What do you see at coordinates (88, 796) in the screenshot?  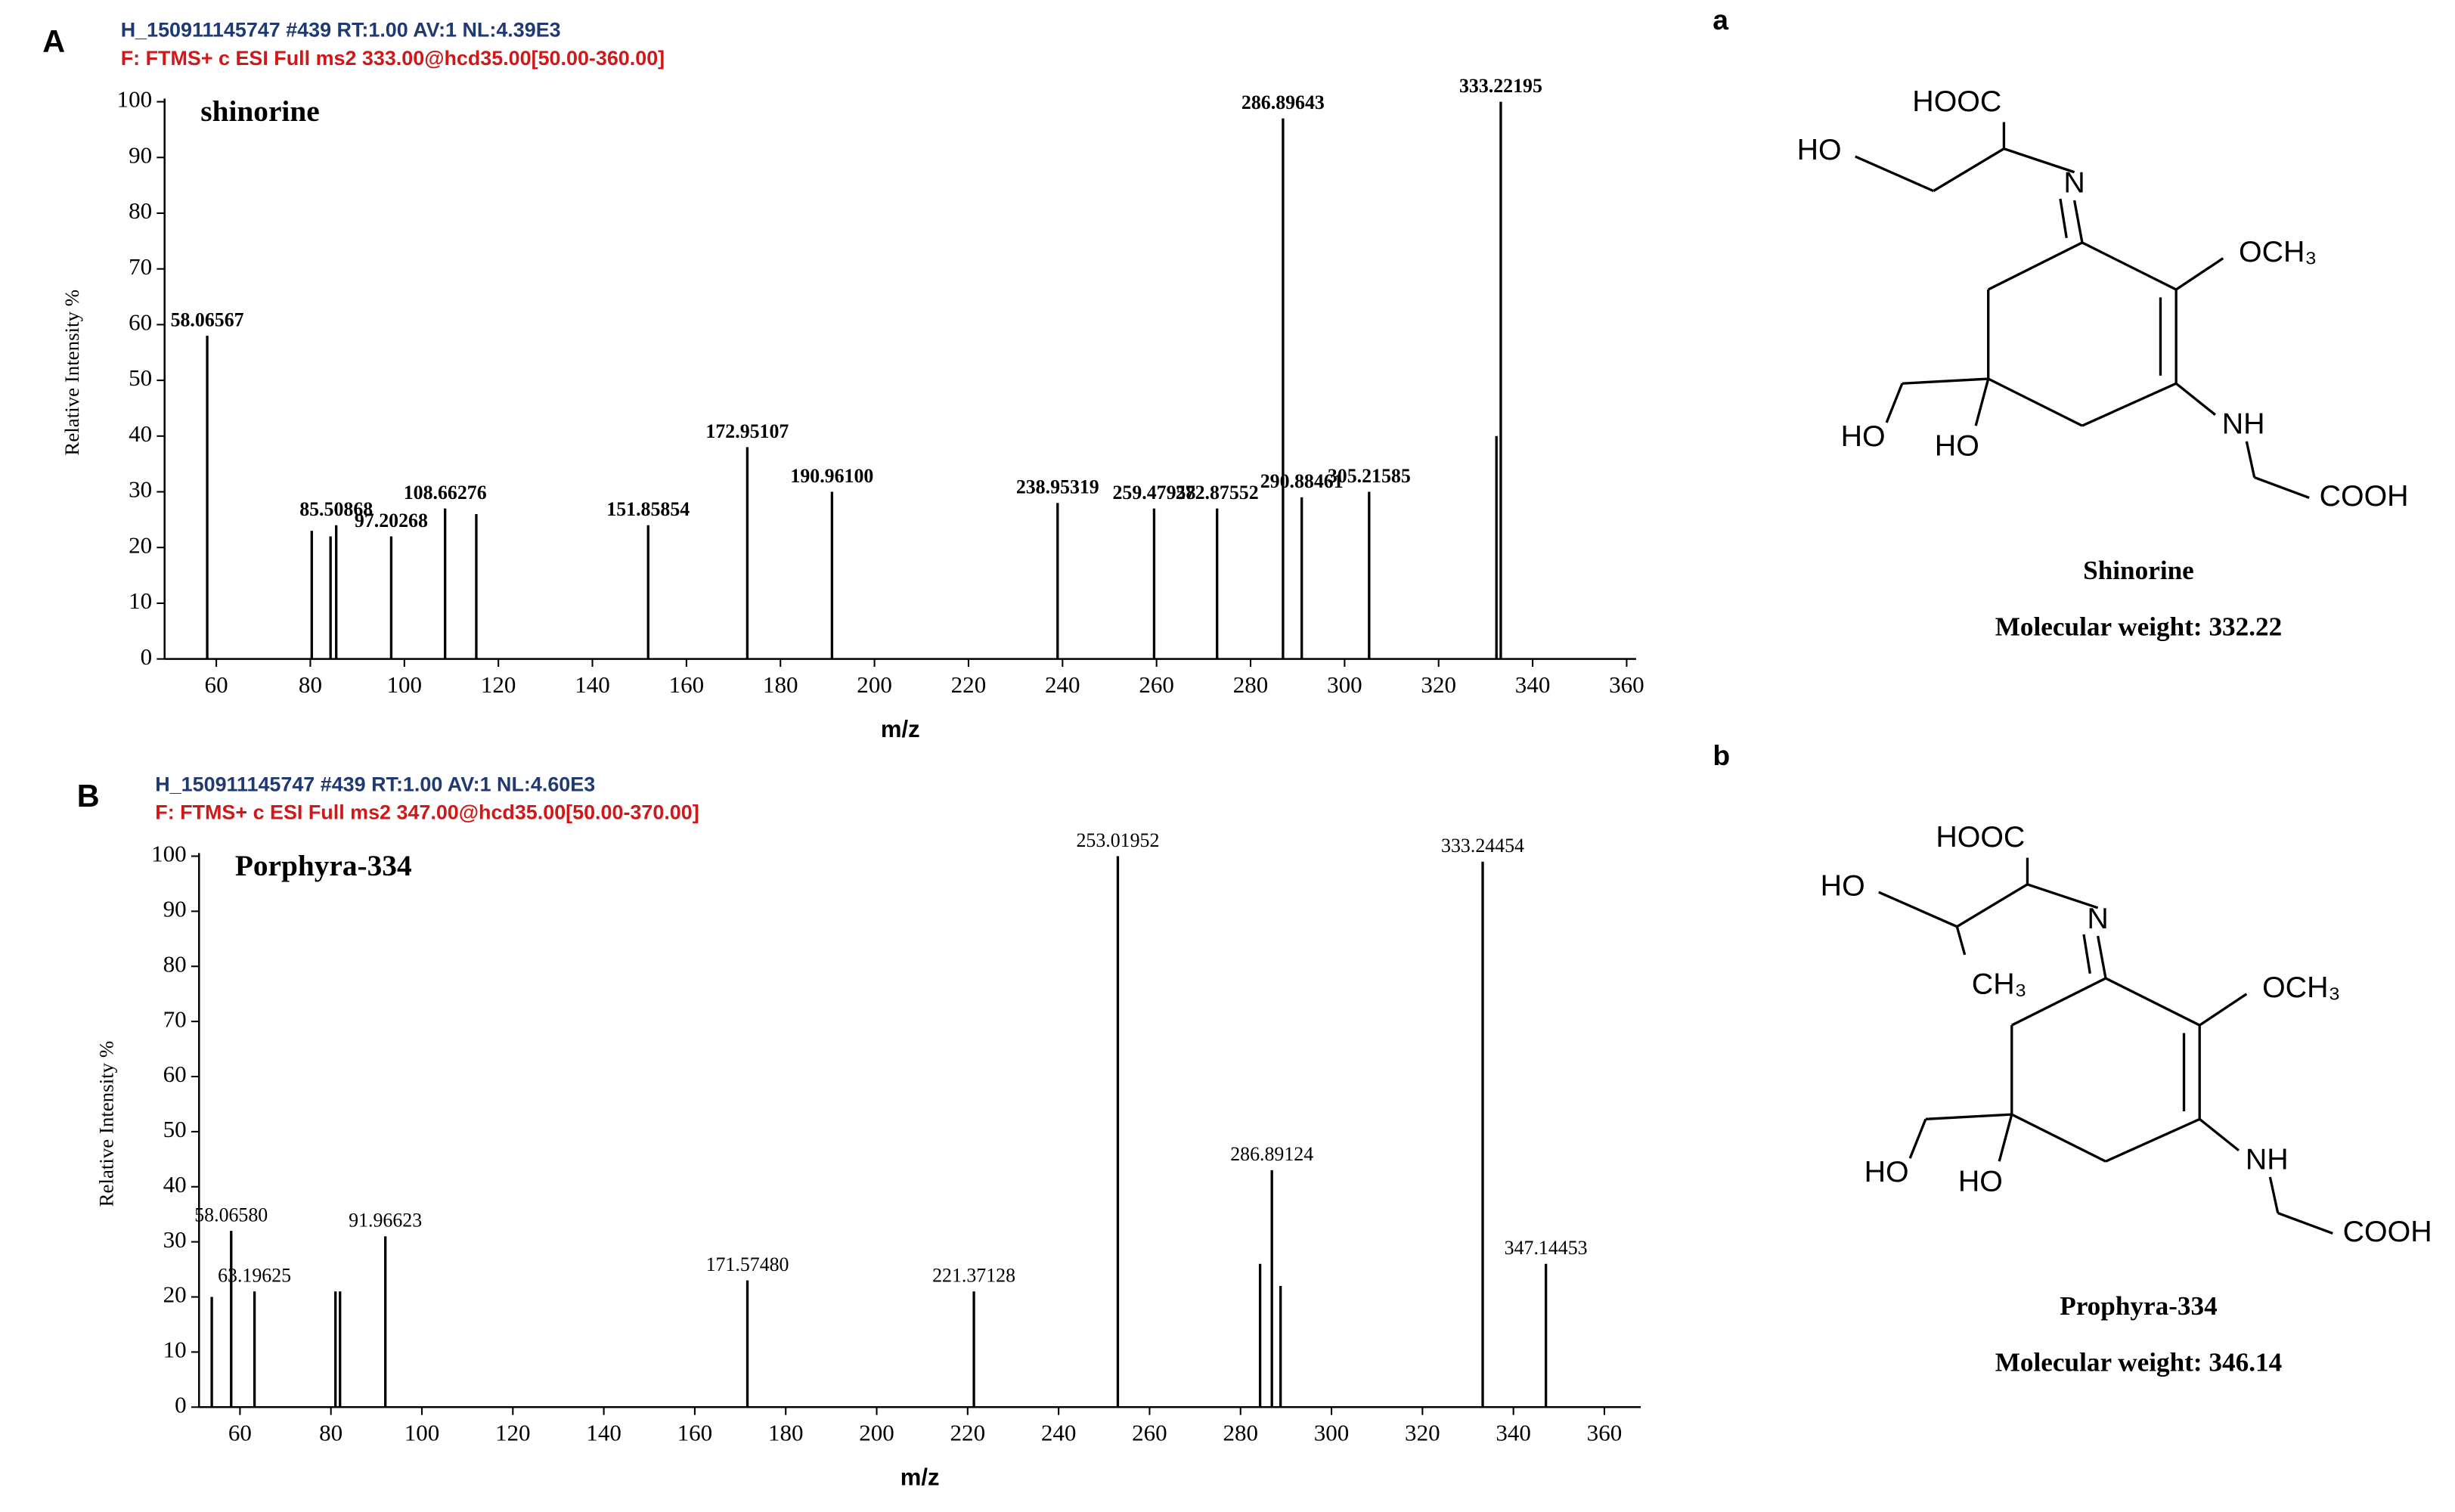 I see `panel-letter: B` at bounding box center [88, 796].